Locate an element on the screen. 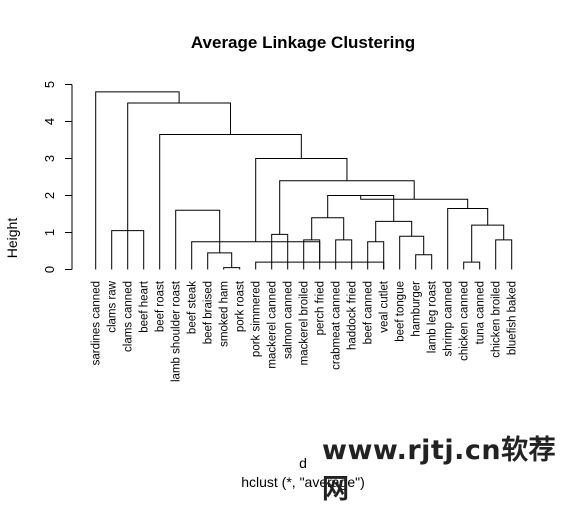  leaf-label: beef steak is located at coordinates (193, 307).